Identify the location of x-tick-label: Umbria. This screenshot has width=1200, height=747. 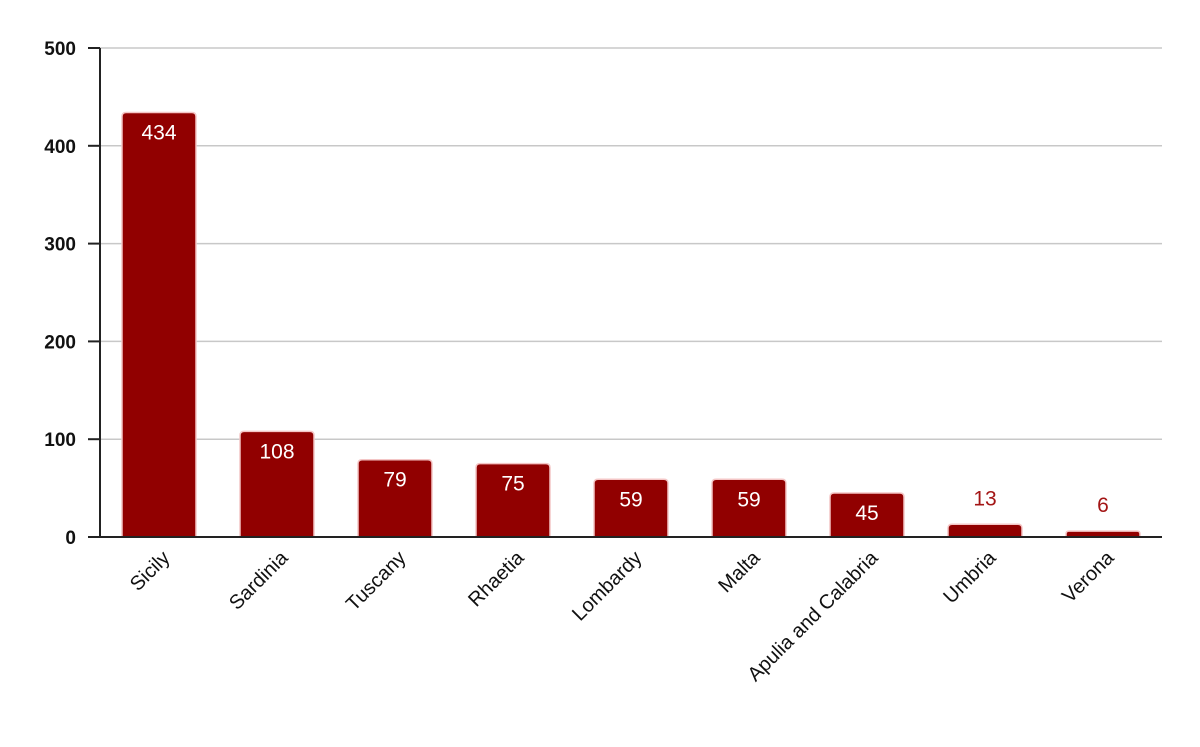
(970, 577).